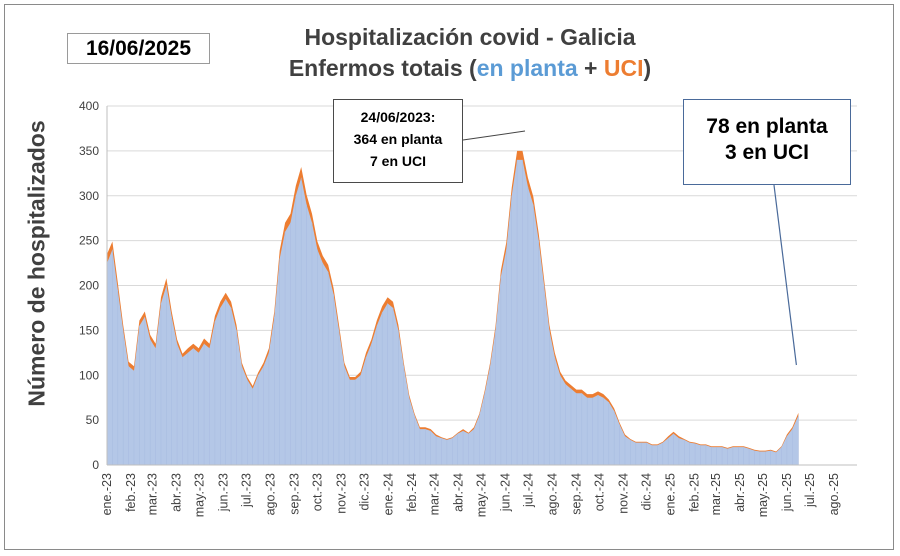 The width and height of the screenshot is (900, 556). What do you see at coordinates (671, 494) in the screenshot?
I see `x-tick-label: ene.-25` at bounding box center [671, 494].